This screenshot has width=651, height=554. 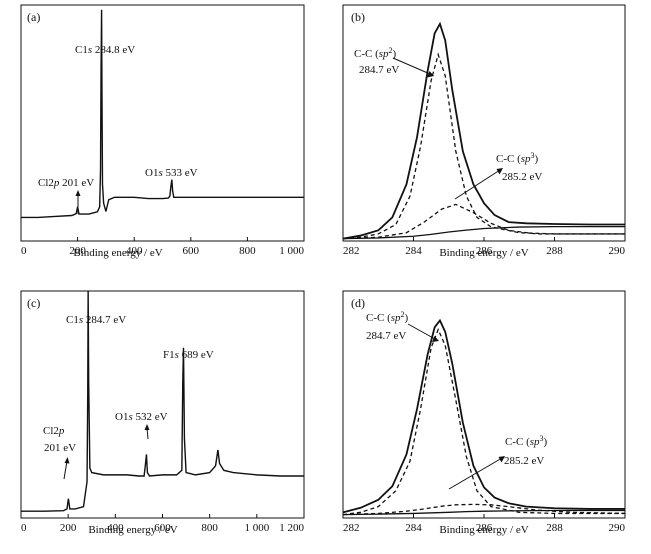 What do you see at coordinates (435, 339) in the screenshot?
I see `panel-d-sp2-arrowhead` at bounding box center [435, 339].